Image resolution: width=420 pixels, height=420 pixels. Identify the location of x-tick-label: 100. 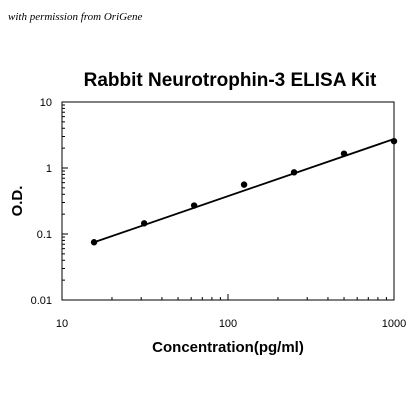
(228, 324).